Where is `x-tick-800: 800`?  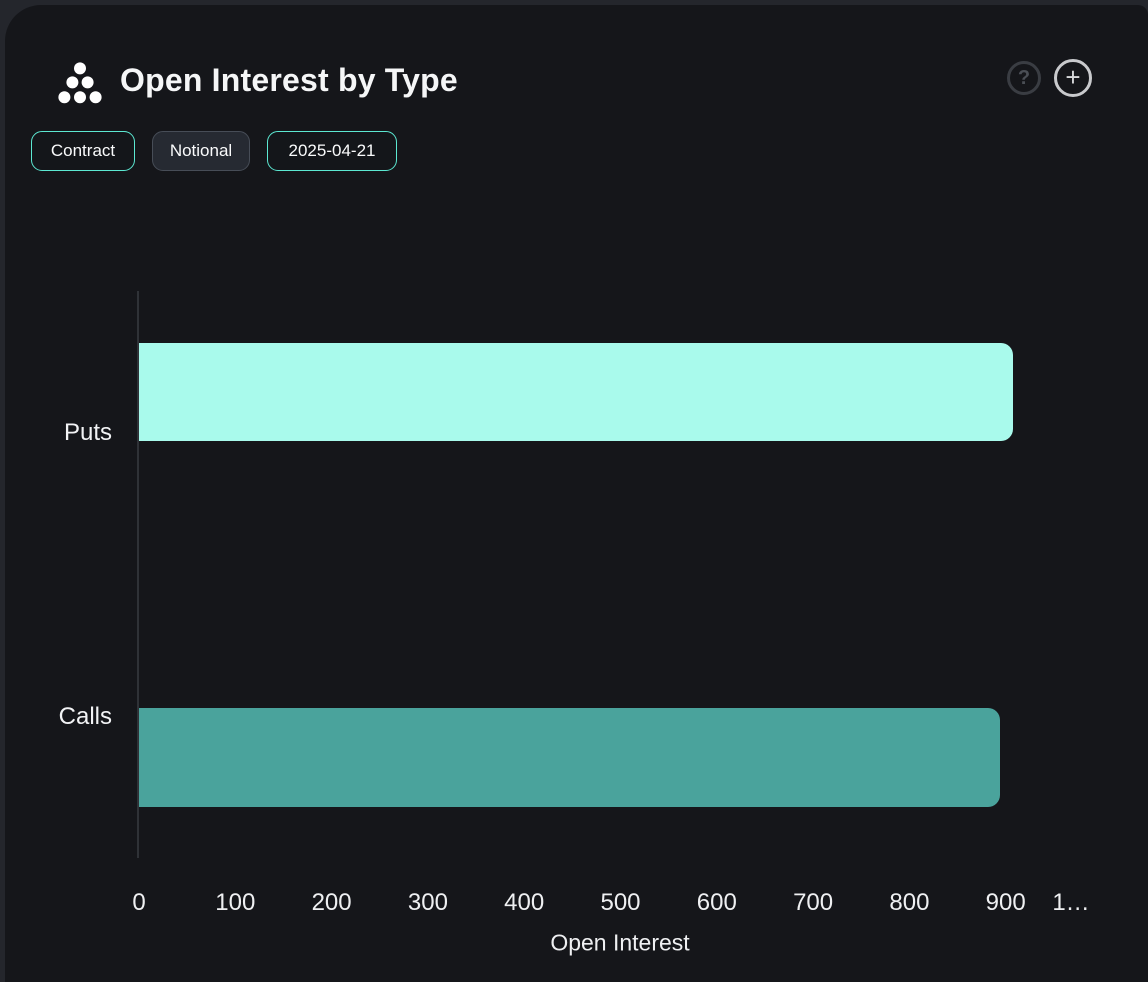 x-tick-800: 800 is located at coordinates (909, 902).